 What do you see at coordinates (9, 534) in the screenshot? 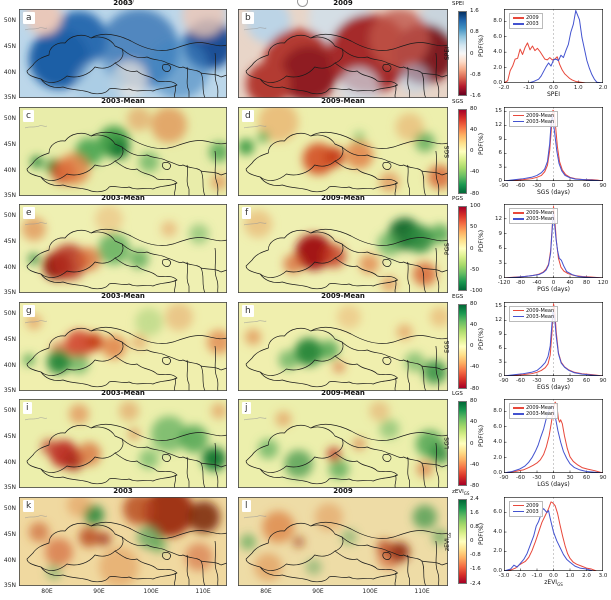
I see `lat-tick-label: 45N` at bounding box center [9, 534].